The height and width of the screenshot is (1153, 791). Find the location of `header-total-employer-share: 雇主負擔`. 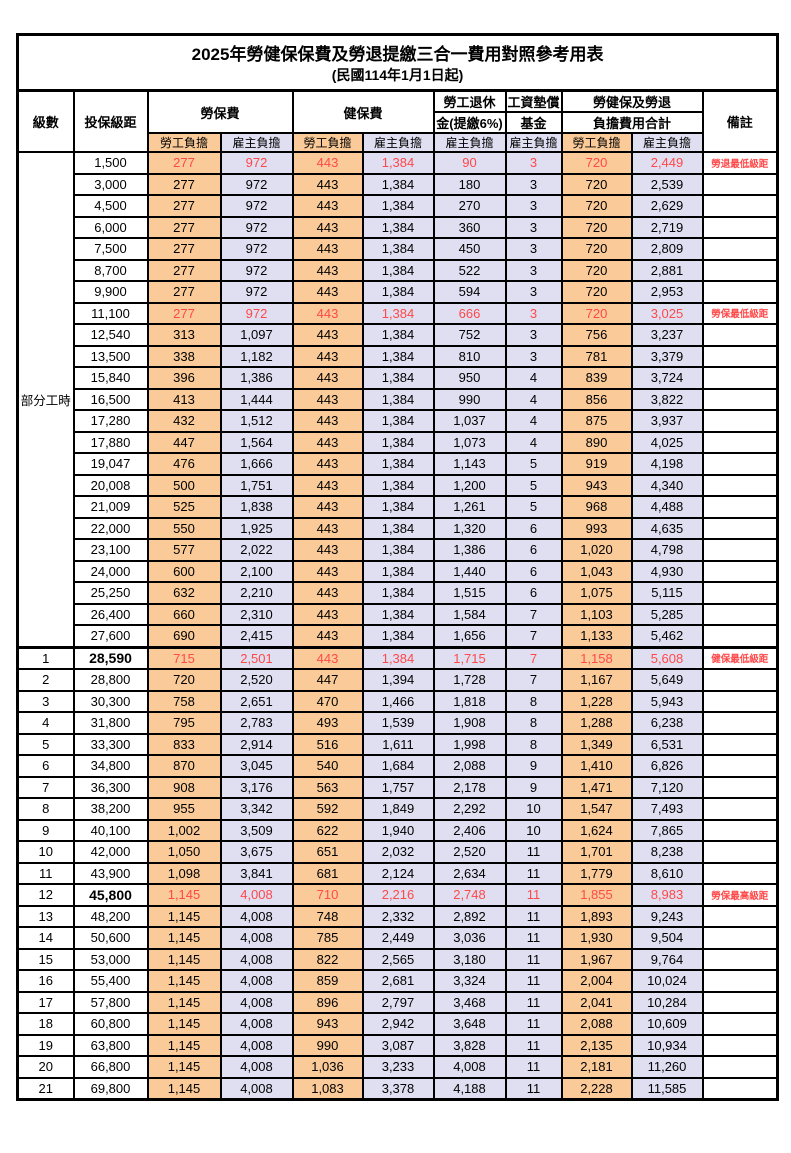

header-total-employer-share: 雇主負擔 is located at coordinates (667, 142).